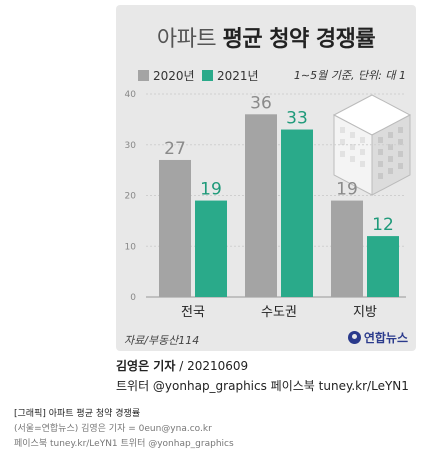 Image resolution: width=430 pixels, height=453 pixels. What do you see at coordinates (354, 337) in the screenshot?
I see `logo-icon` at bounding box center [354, 337].